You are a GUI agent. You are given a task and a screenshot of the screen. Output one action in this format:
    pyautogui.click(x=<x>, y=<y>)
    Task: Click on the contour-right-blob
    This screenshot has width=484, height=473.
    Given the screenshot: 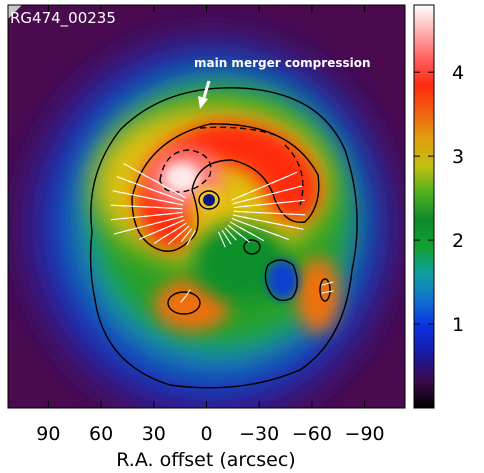 What is the action you would take?
    pyautogui.click(x=325, y=290)
    